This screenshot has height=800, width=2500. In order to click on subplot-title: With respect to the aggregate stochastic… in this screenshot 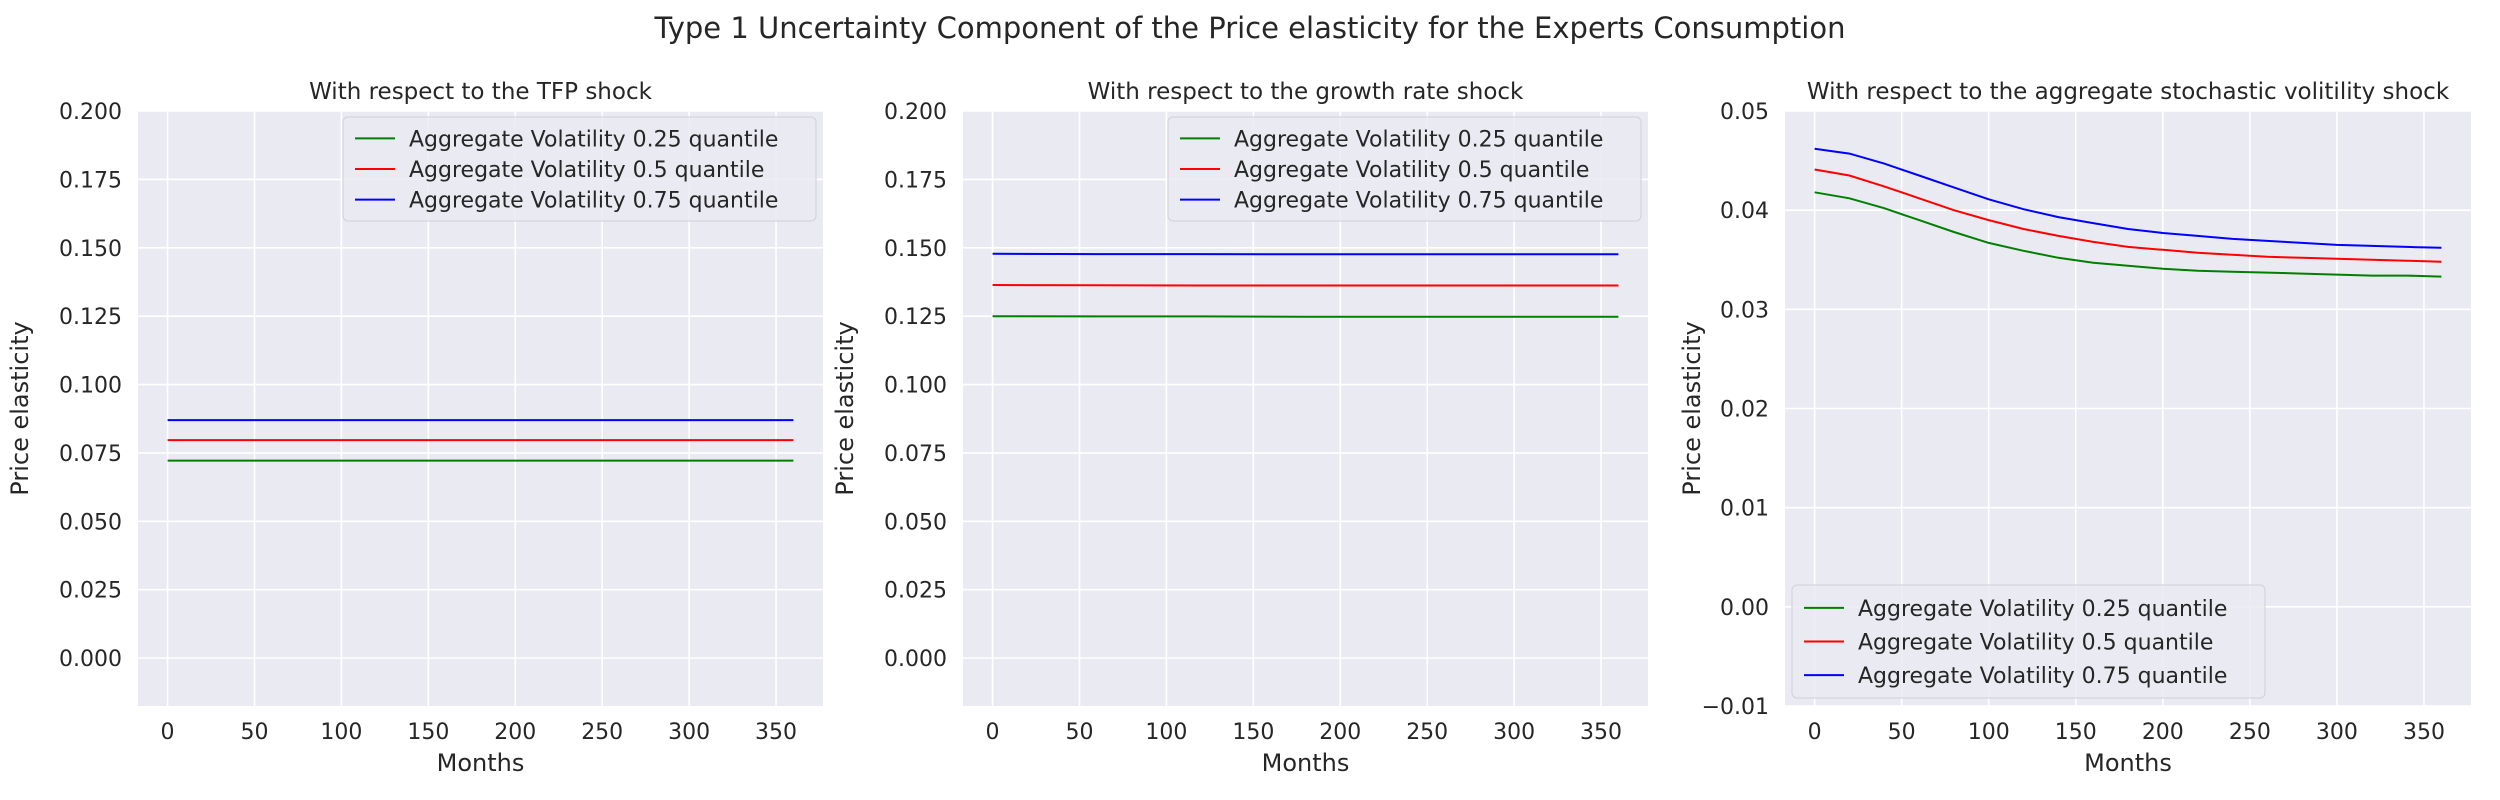, I will do `click(2128, 92)`.